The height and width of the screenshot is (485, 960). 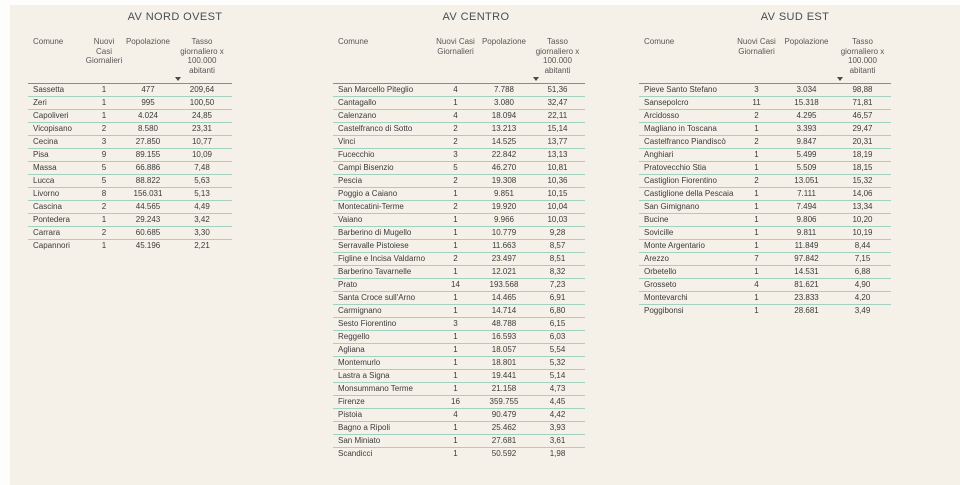 I want to click on table-row: Pescia 2 19.308 10,36, so click(x=459, y=181).